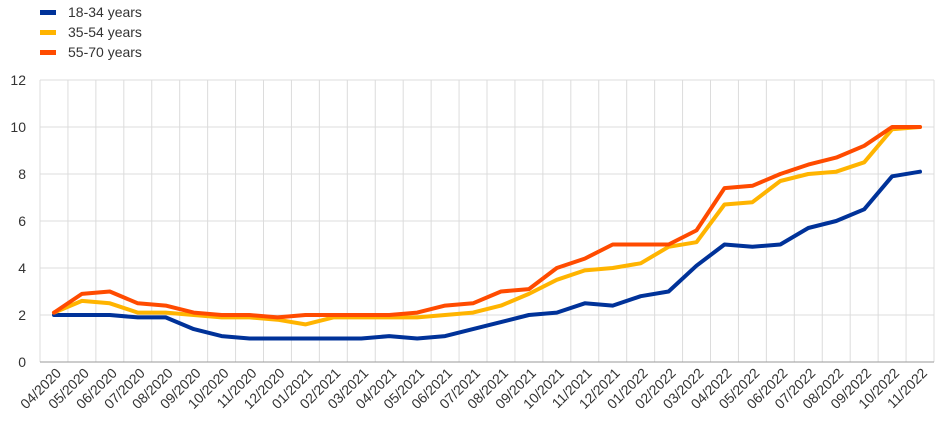 This screenshot has height=430, width=948. Describe the element at coordinates (105, 12) in the screenshot. I see `legend-label-18-34: 18-34 years` at that location.